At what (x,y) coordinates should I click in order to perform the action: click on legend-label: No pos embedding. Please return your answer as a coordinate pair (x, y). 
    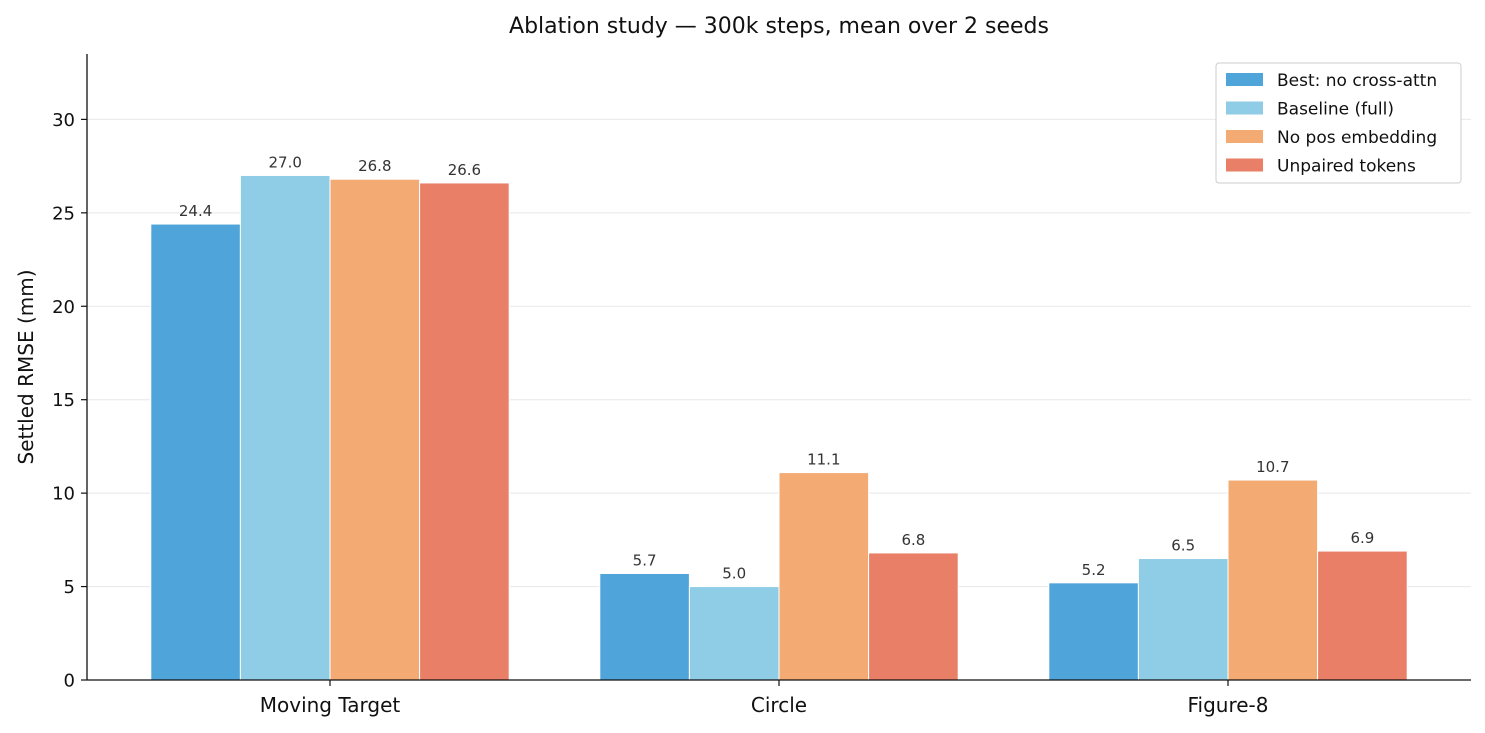
    Looking at the image, I should click on (1357, 138).